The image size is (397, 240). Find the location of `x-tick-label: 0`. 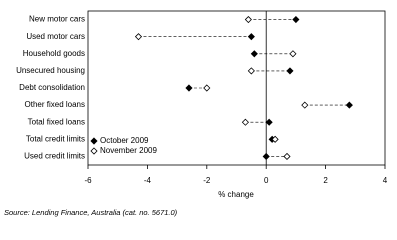

x-tick-label: 0 is located at coordinates (266, 180).